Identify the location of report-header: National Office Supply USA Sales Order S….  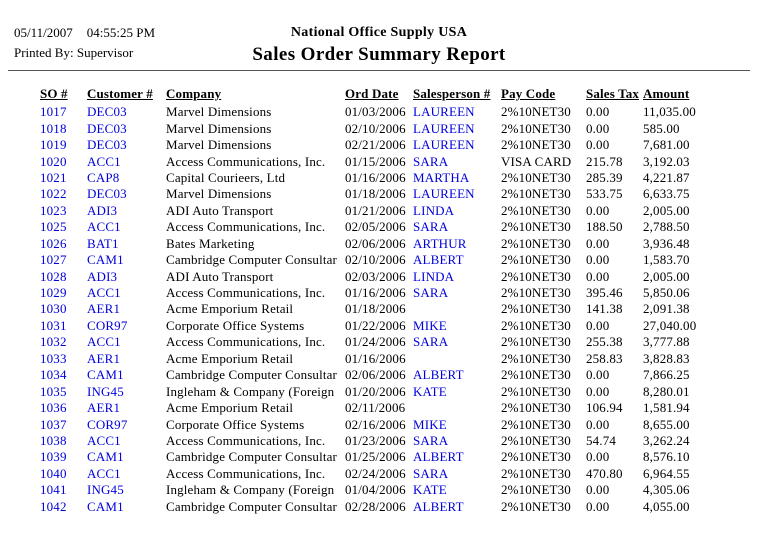
(379, 45).